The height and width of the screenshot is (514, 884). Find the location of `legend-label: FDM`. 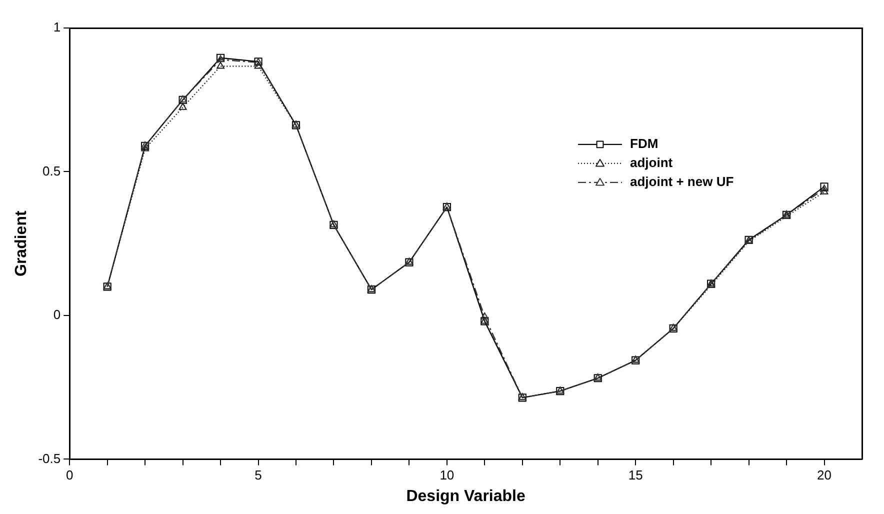

legend-label: FDM is located at coordinates (644, 143).